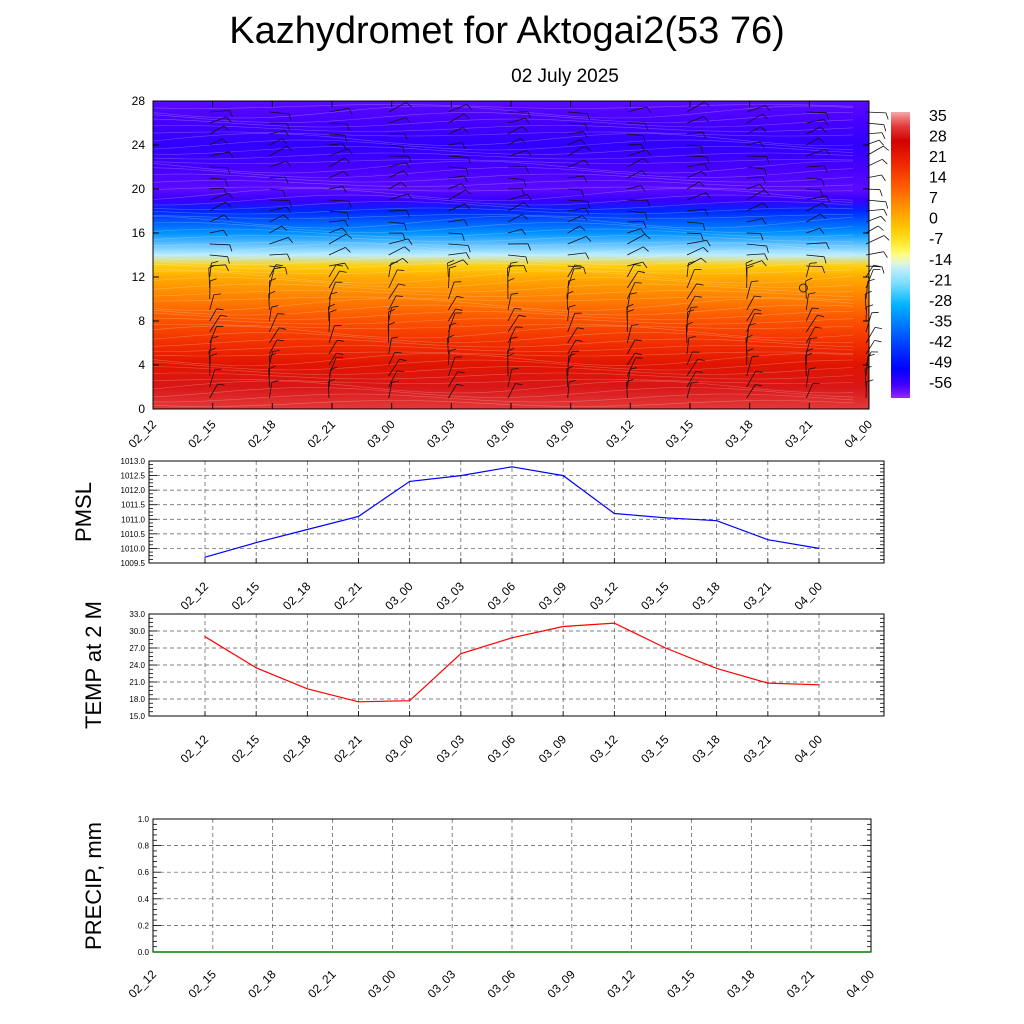 The width and height of the screenshot is (1024, 1024). Describe the element at coordinates (137, 682) in the screenshot. I see `y-tick-label: 21.0` at that location.